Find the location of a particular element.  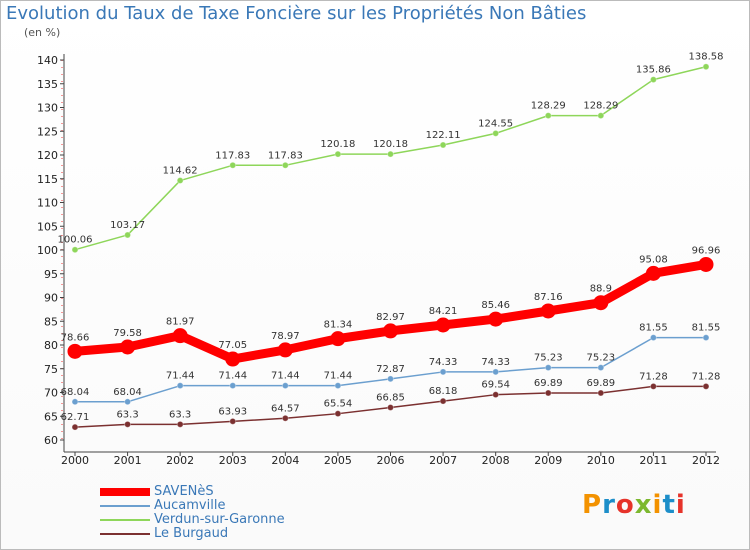

y-tick-label: 75 is located at coordinates (51, 369).